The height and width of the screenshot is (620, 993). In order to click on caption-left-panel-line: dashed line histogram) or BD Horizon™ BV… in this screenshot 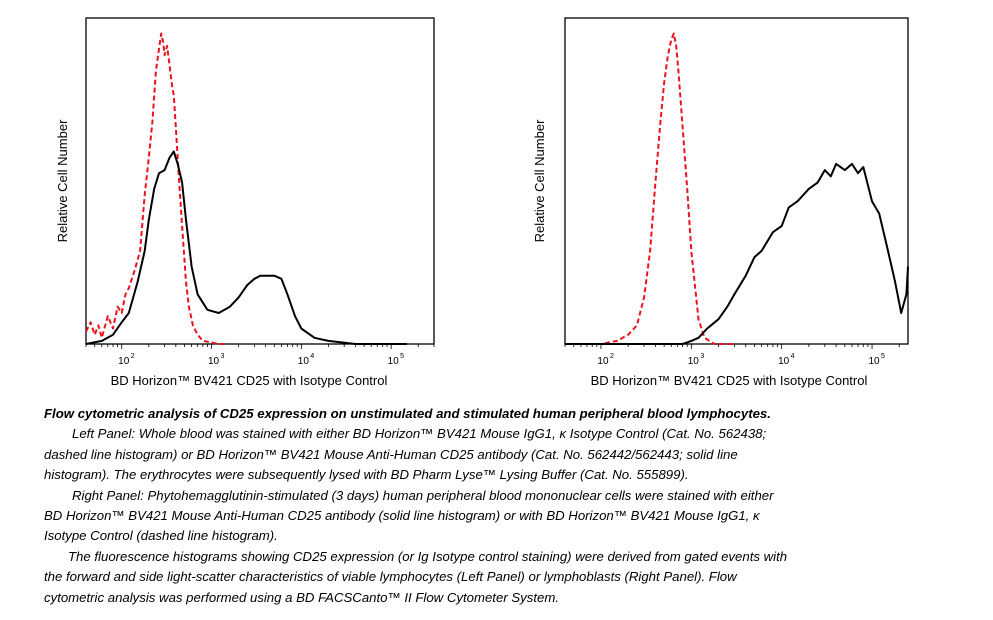, I will do `click(391, 454)`.